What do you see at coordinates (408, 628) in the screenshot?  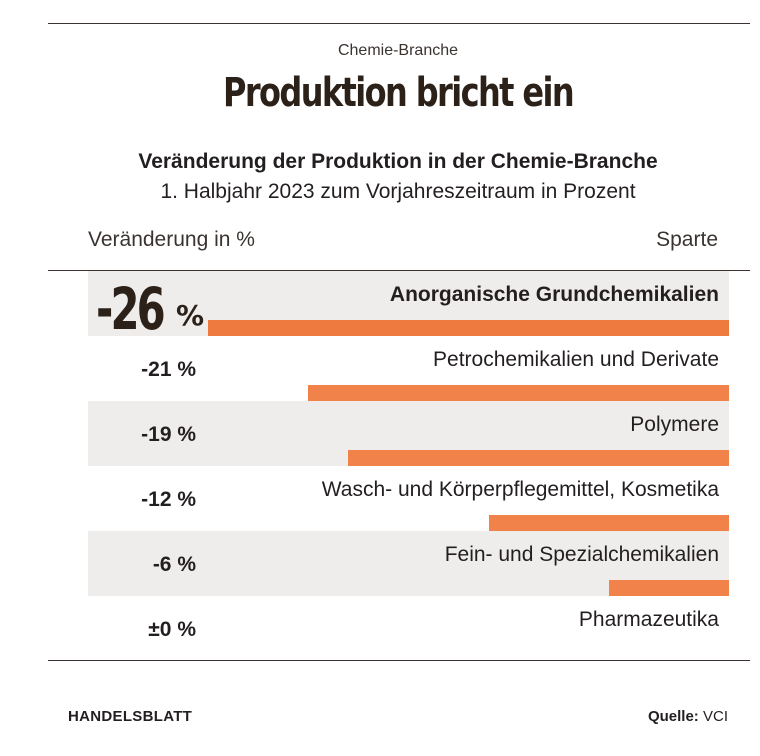 I see `table-row: ±0 % Pharmazeutika` at bounding box center [408, 628].